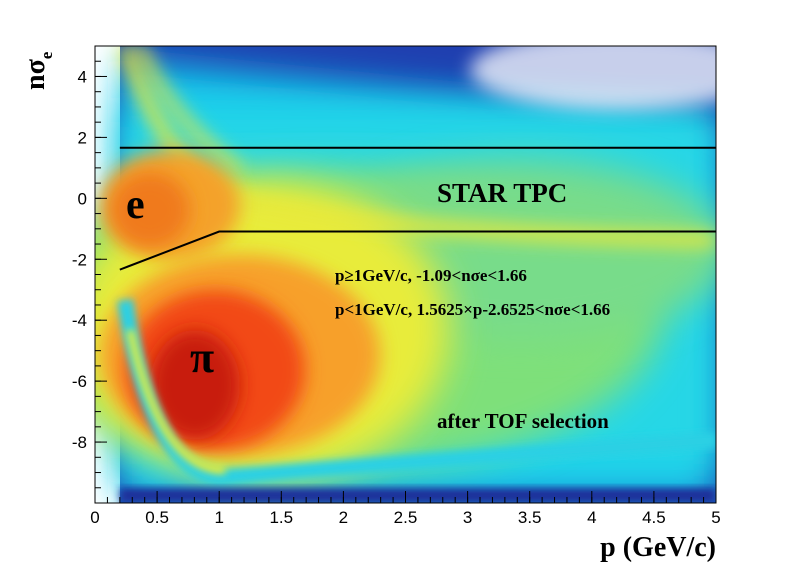 This screenshot has width=796, height=572. I want to click on x-tick-label: 0, so click(94, 517).